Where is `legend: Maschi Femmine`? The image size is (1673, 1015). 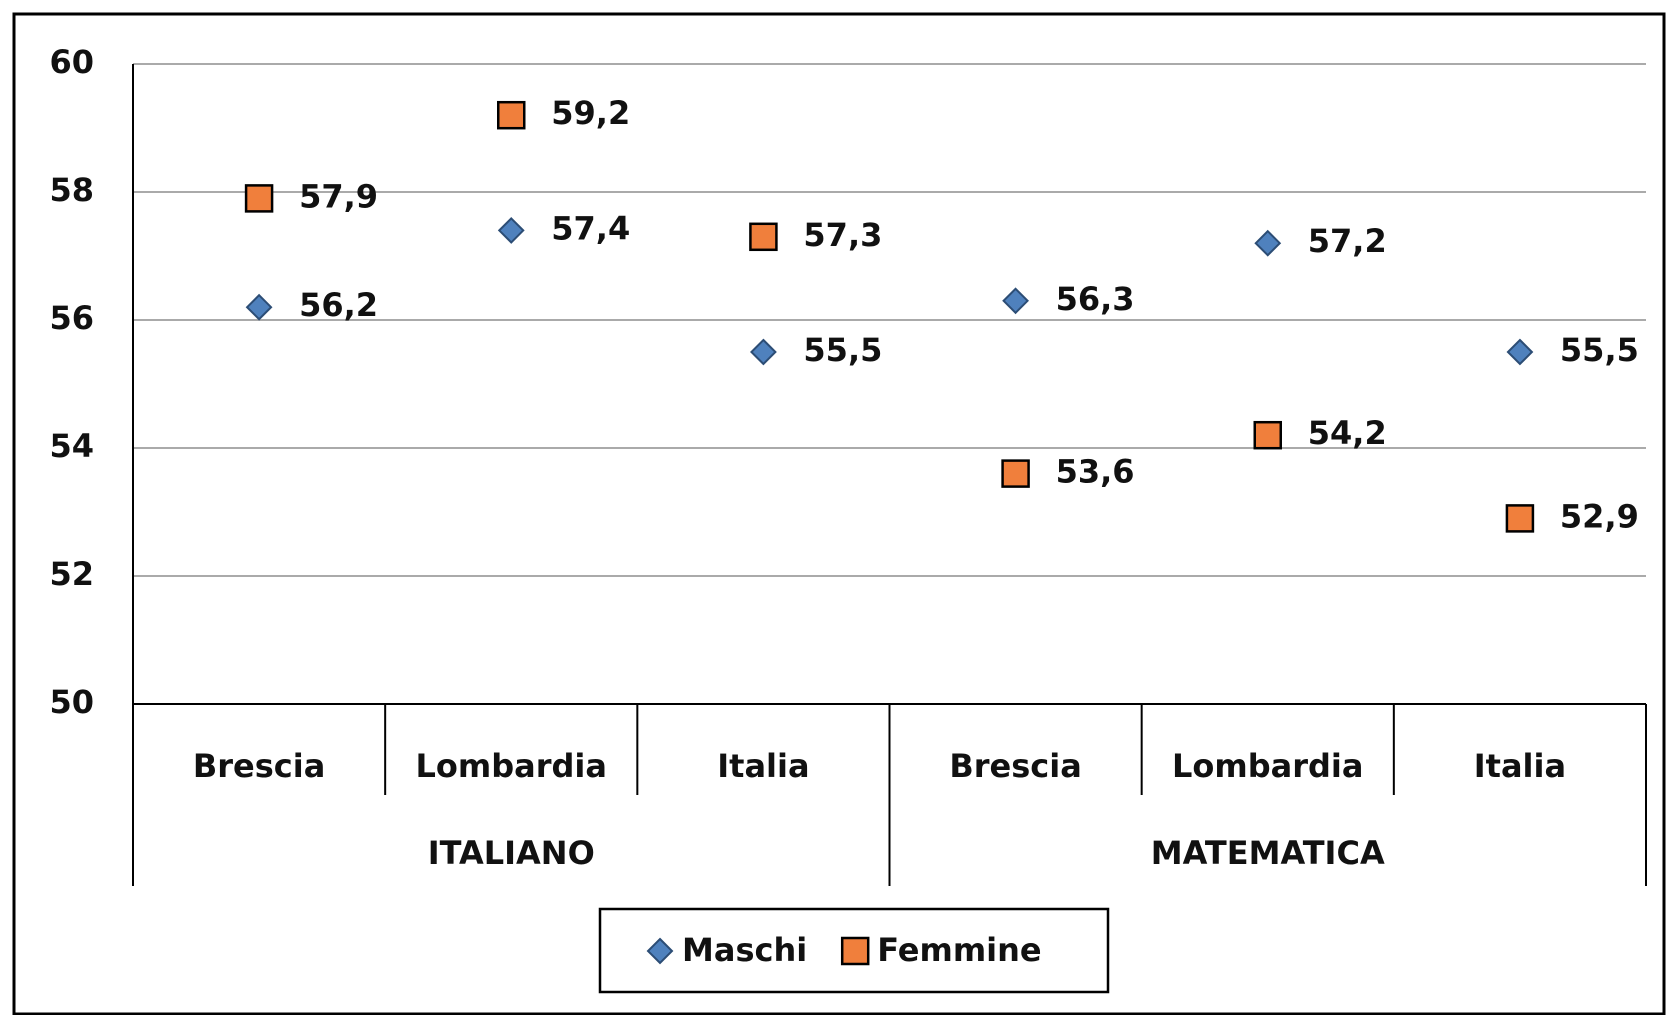 legend: Maschi Femmine is located at coordinates (862, 950).